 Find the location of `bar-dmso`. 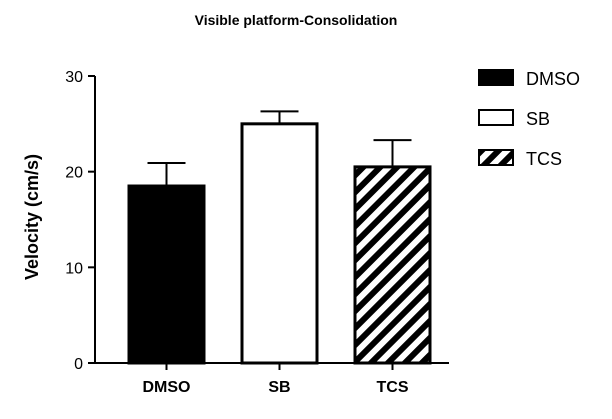

bar-dmso is located at coordinates (166, 274).